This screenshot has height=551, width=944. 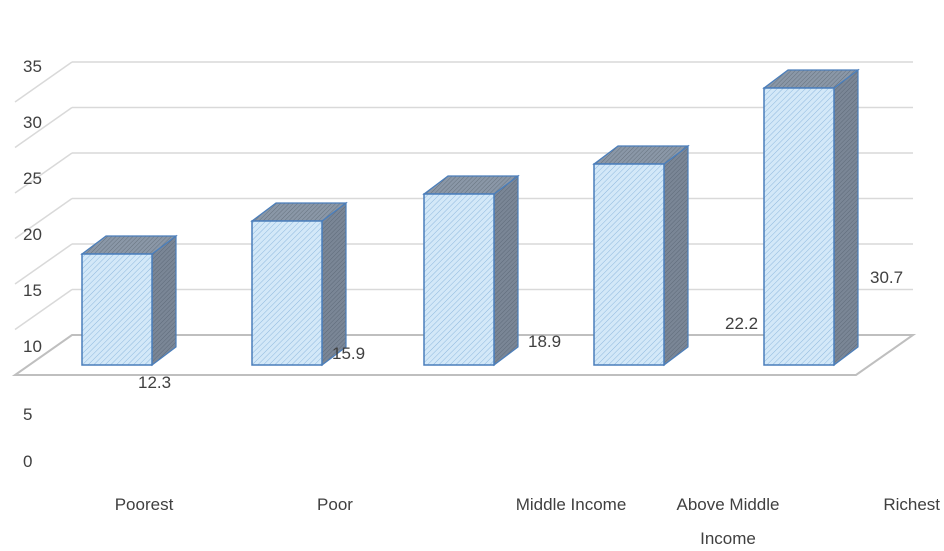 What do you see at coordinates (27, 461) in the screenshot?
I see `y-tick-label: 0` at bounding box center [27, 461].